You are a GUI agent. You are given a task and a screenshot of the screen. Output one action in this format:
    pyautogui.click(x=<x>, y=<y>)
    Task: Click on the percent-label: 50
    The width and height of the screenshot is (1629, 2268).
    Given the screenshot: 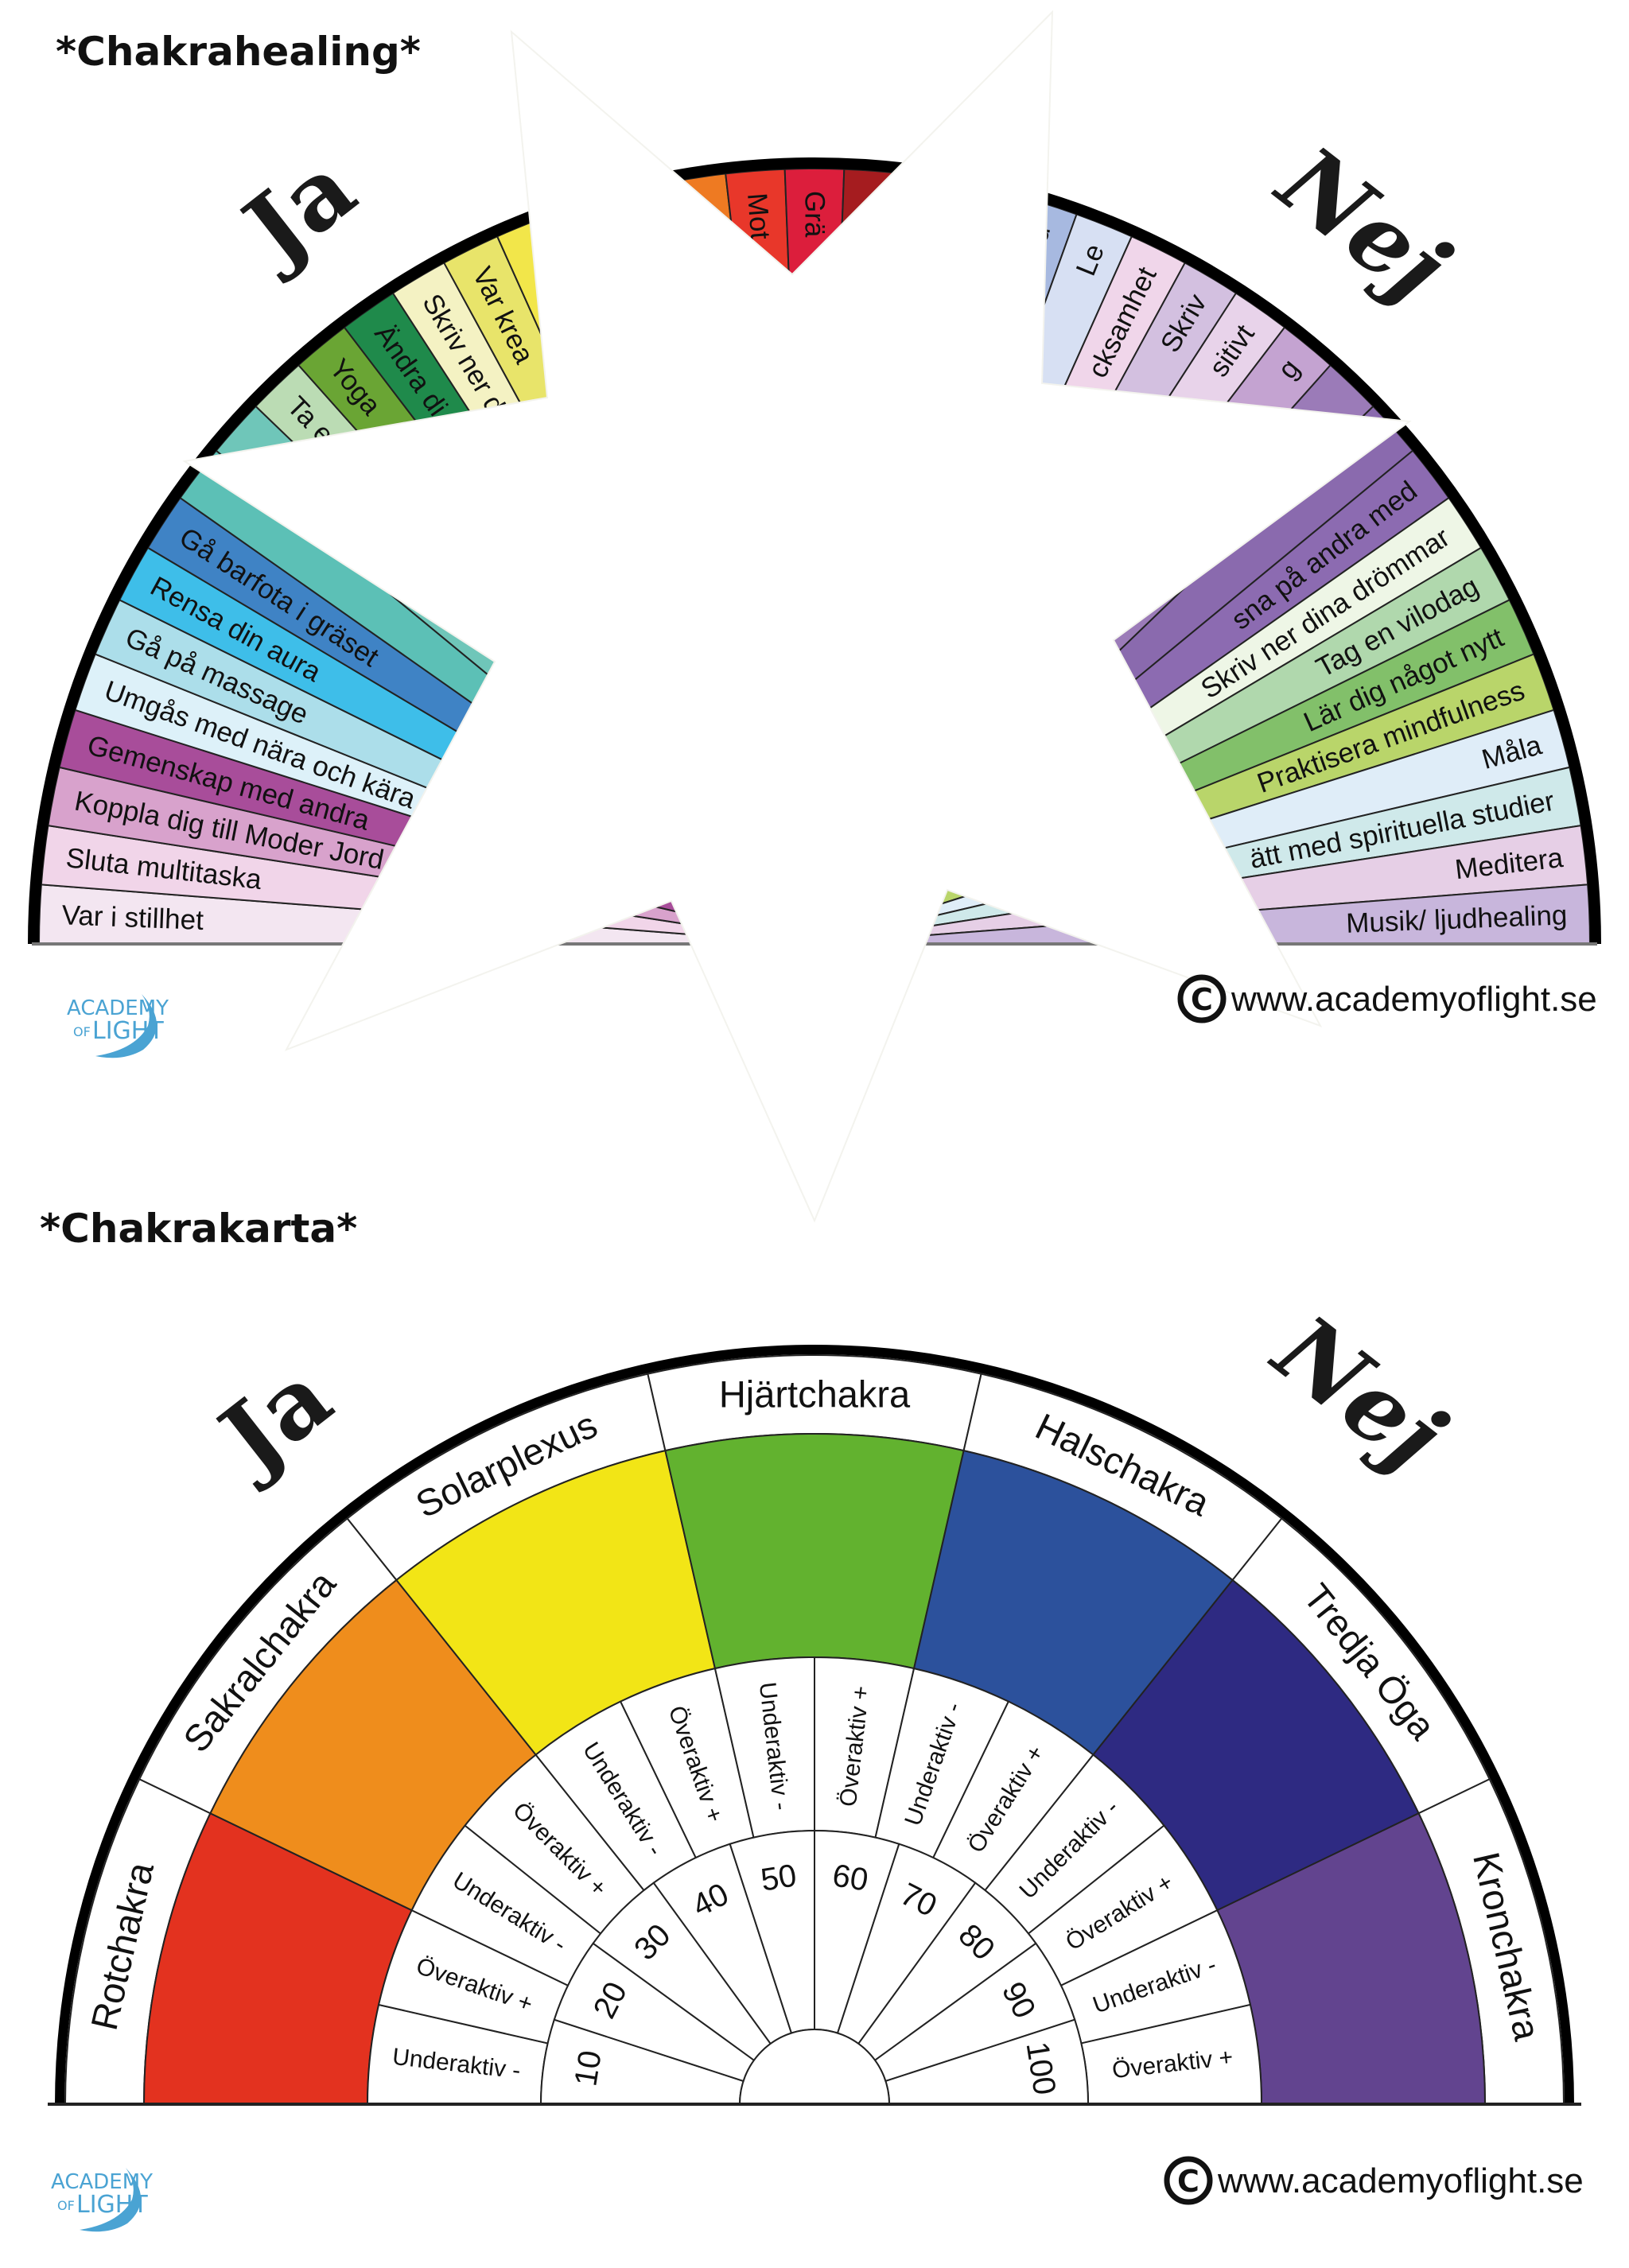 What is the action you would take?
    pyautogui.click(x=779, y=1877)
    